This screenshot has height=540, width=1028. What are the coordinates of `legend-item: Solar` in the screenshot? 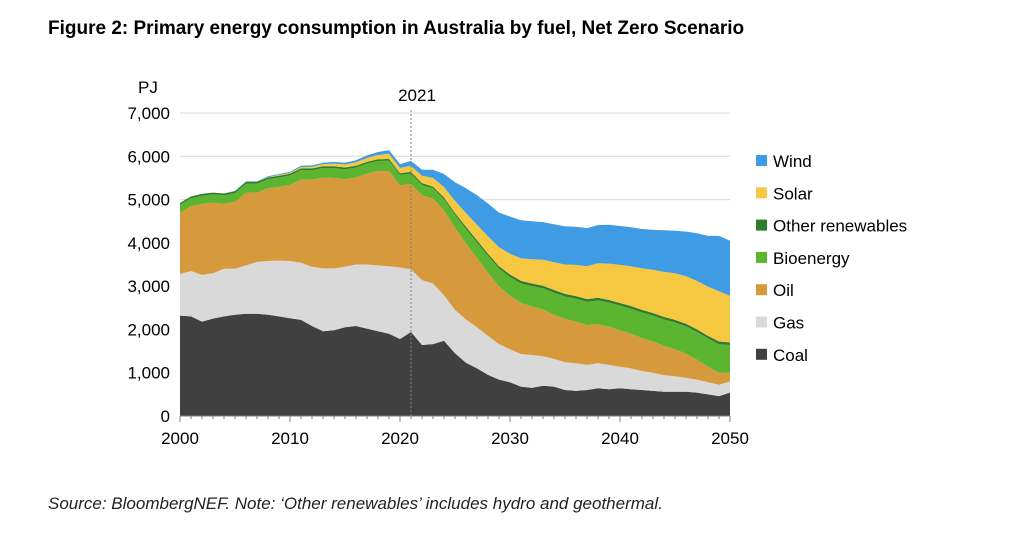 It's located at (784, 193).